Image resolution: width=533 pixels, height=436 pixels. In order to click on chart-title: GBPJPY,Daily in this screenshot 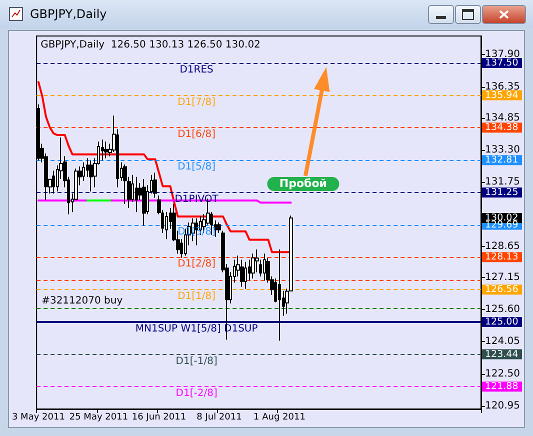, I will do `click(68, 14)`.